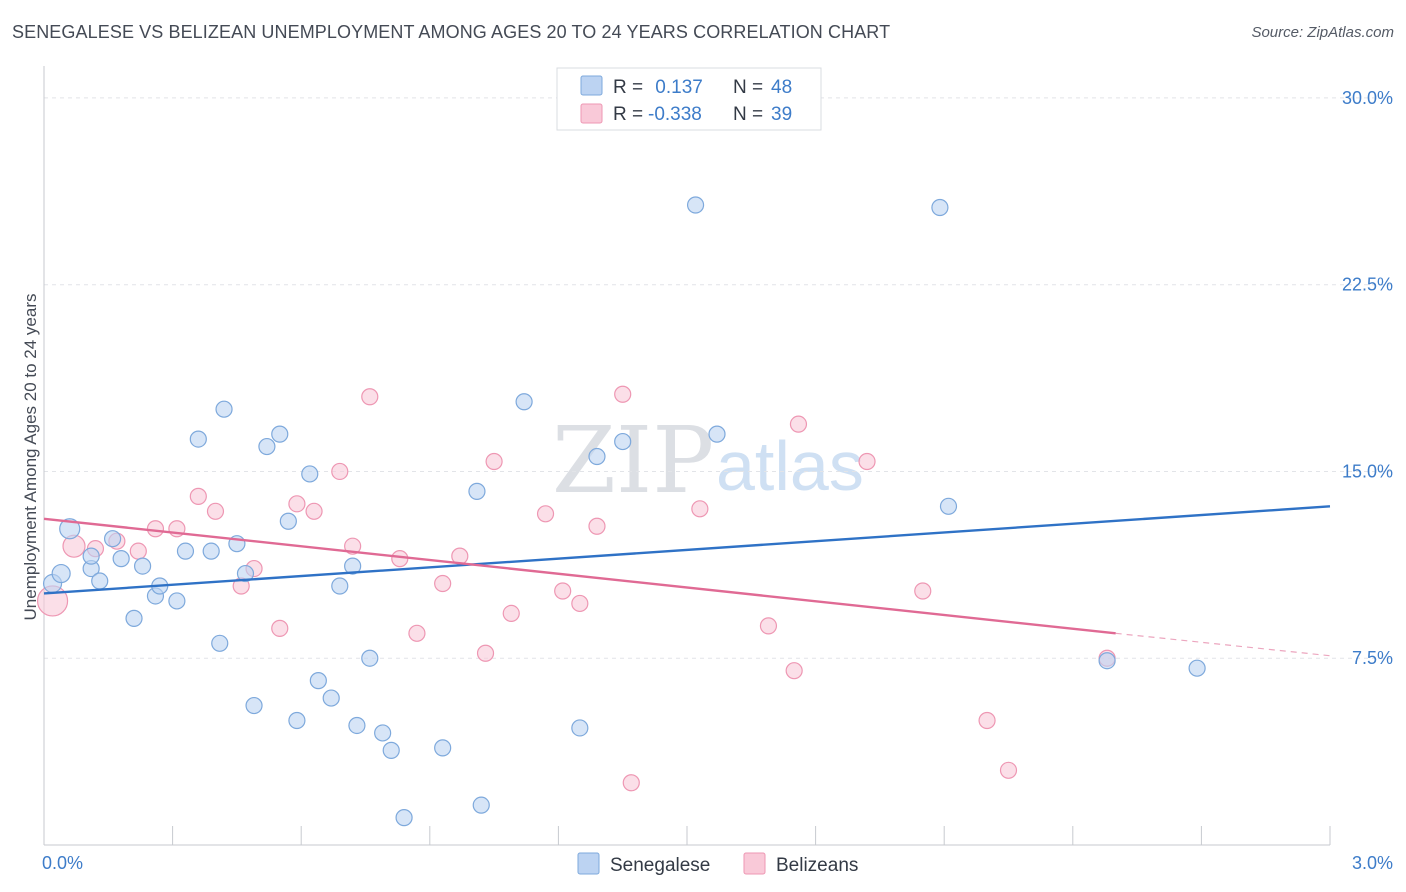  I want to click on legend-n-value-2: 39, so click(781, 114).